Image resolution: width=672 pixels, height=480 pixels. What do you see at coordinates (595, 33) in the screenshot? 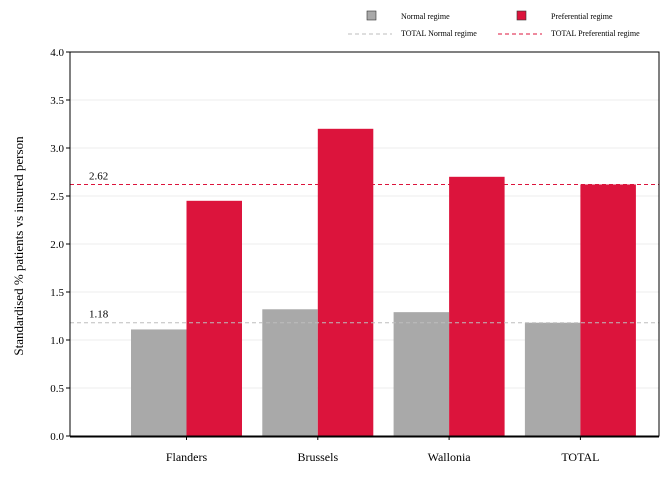
I see `legend-label-total-preferential: TOTAL Preferential regime` at bounding box center [595, 33].